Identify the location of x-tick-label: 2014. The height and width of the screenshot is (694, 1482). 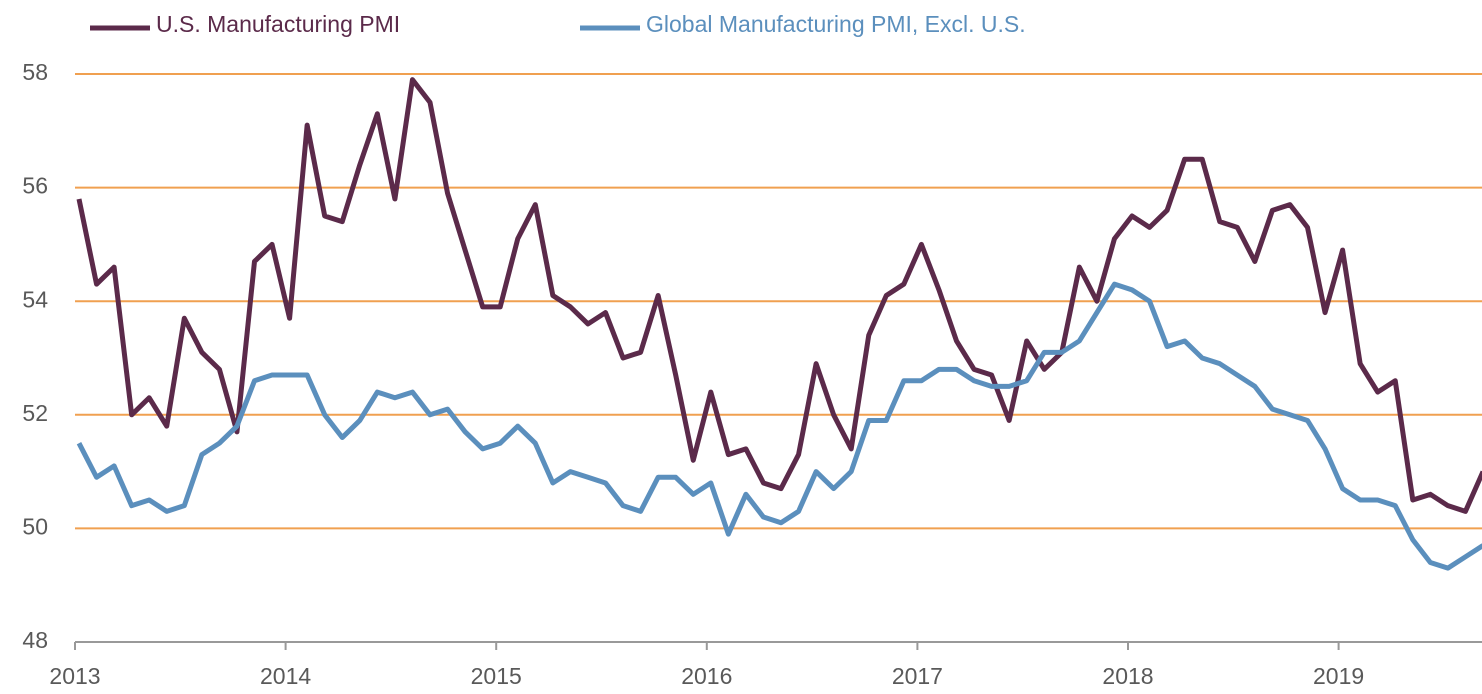
(285, 676).